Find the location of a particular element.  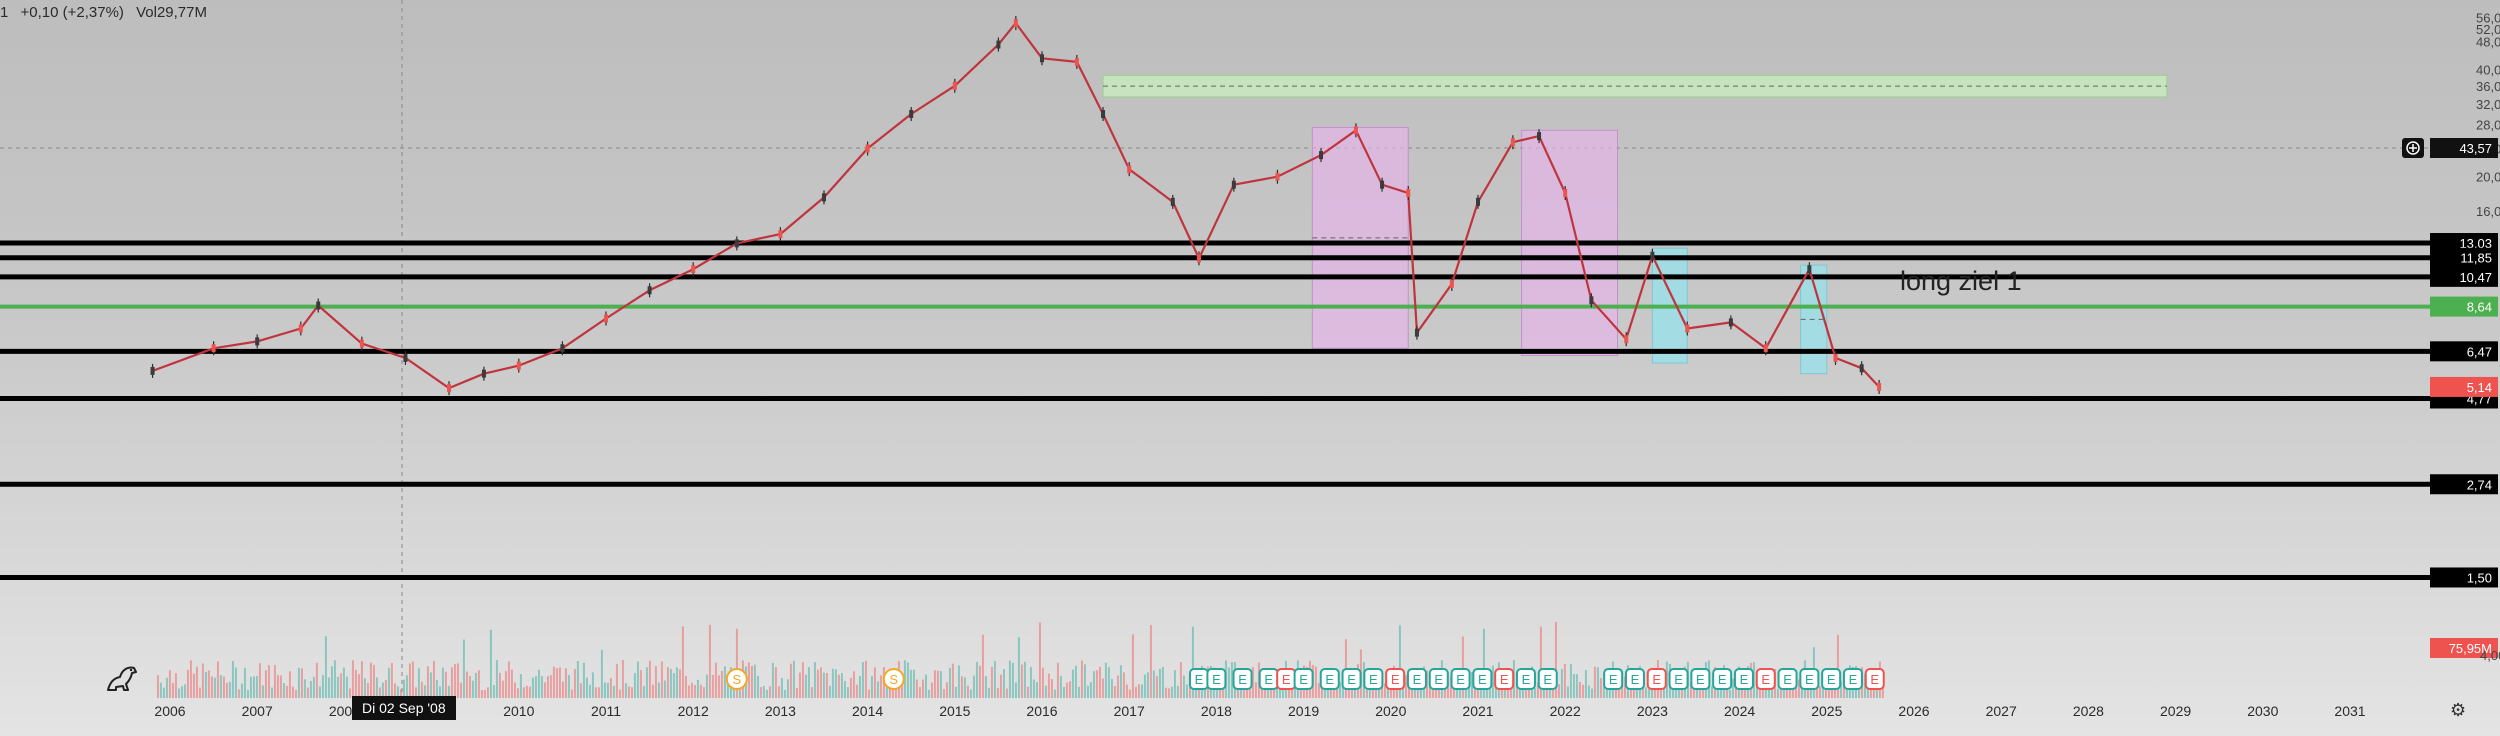

annotation-long-ziel: long ziel 1 is located at coordinates (1961, 281).